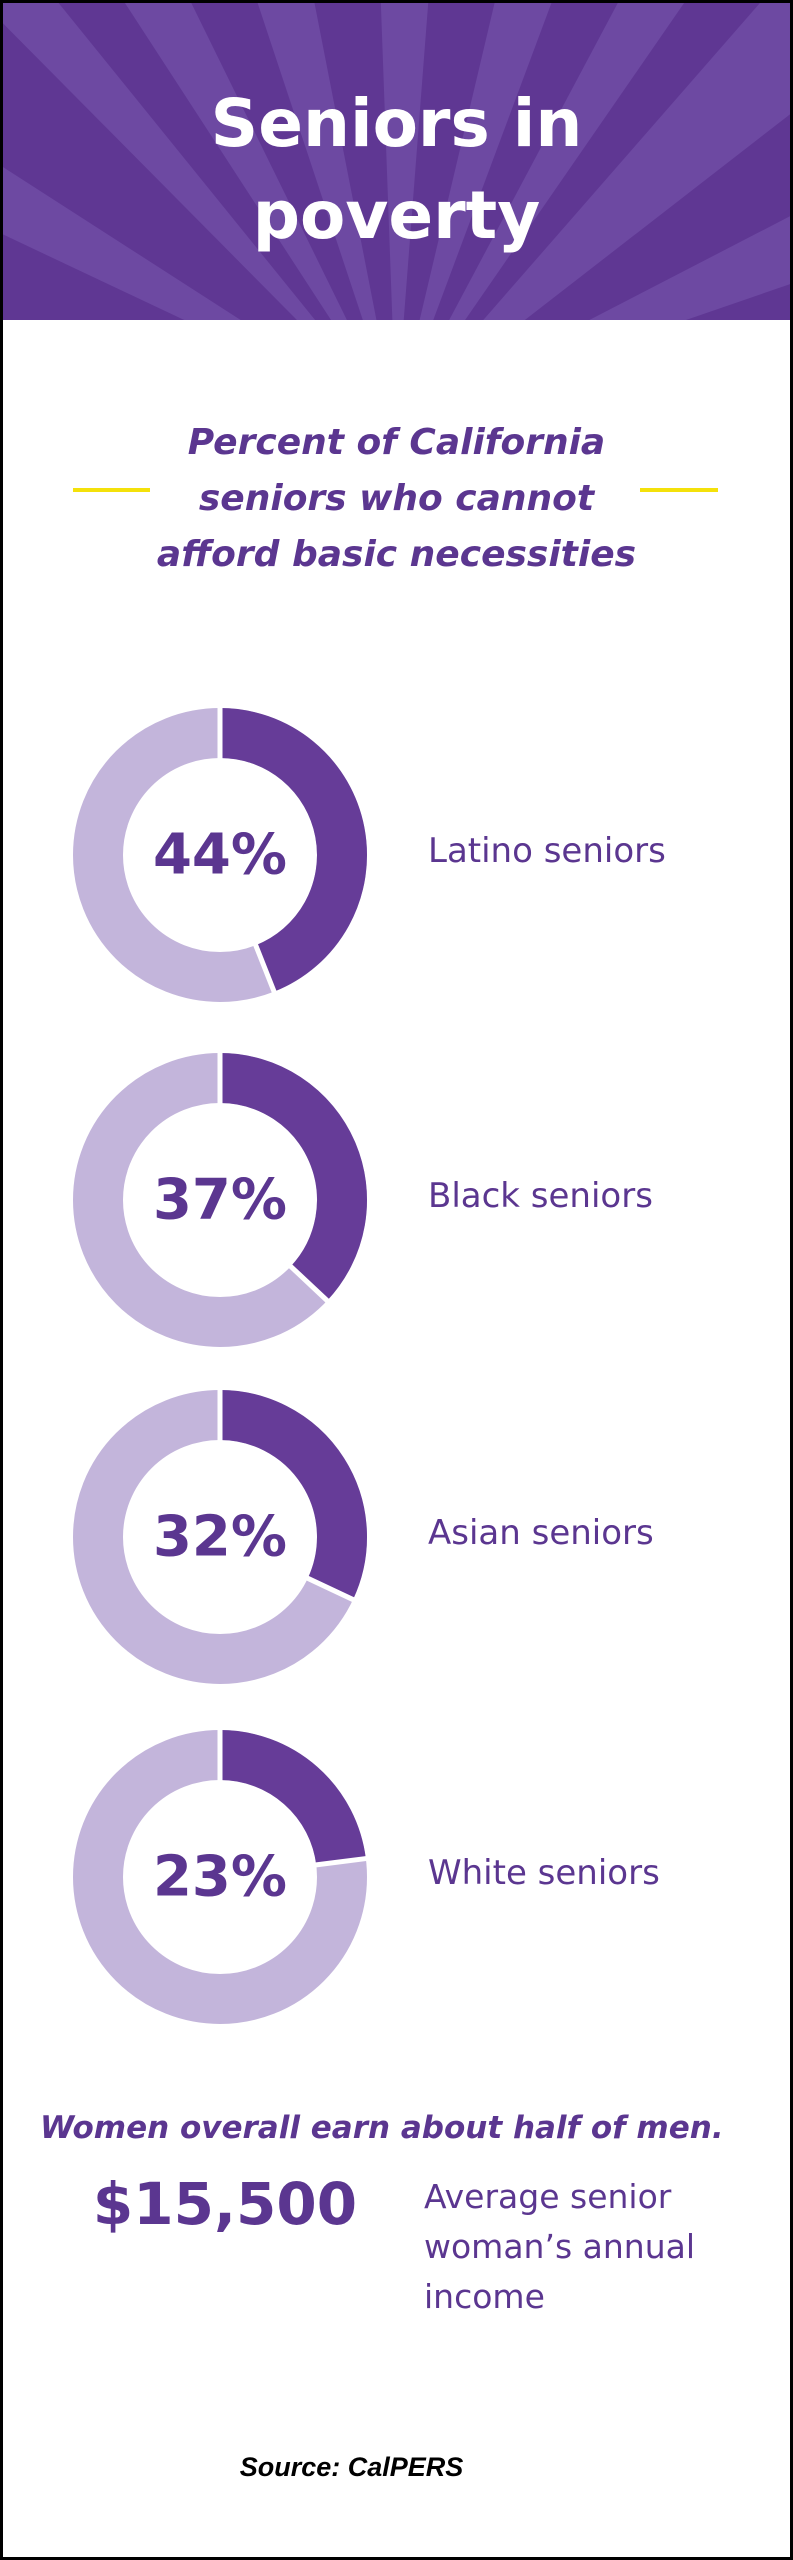 The width and height of the screenshot is (793, 2560). I want to click on header-background, so click(396, 160).